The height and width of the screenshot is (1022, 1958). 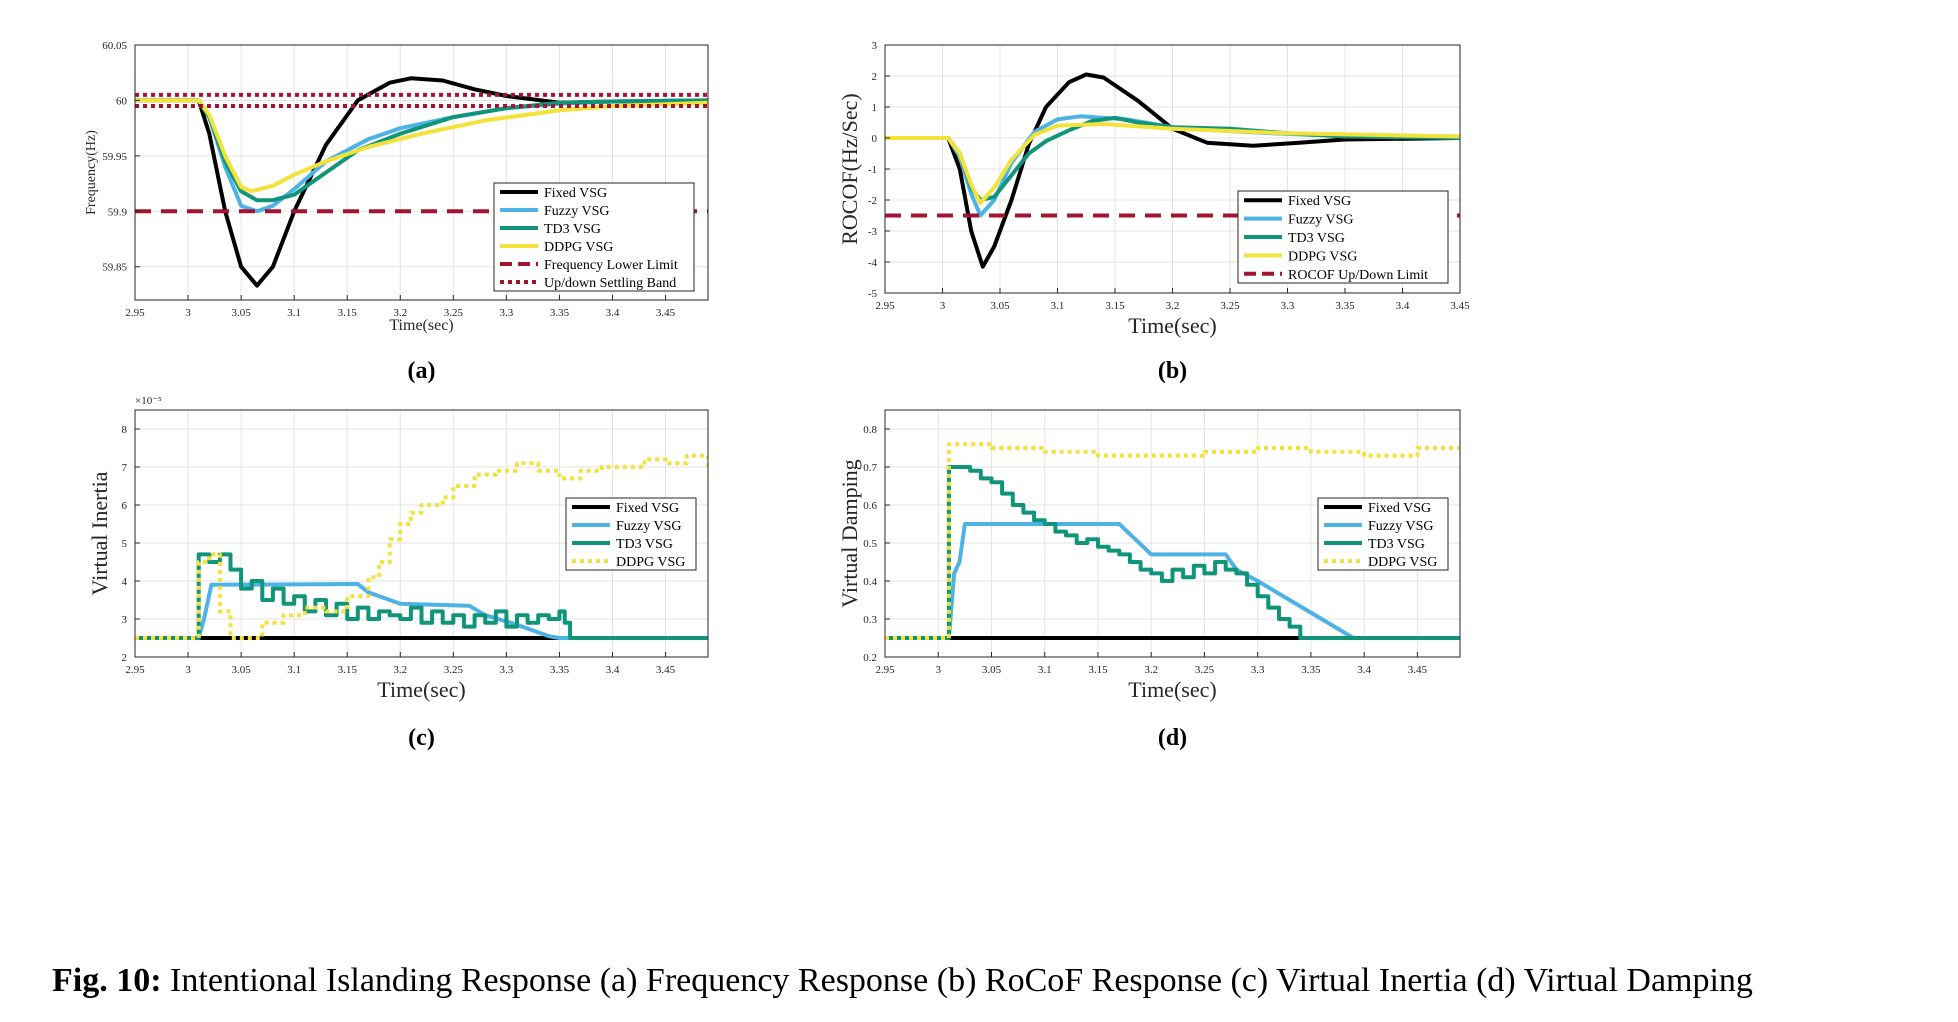 I want to click on y-tick-label: 59.9, so click(x=118, y=212).